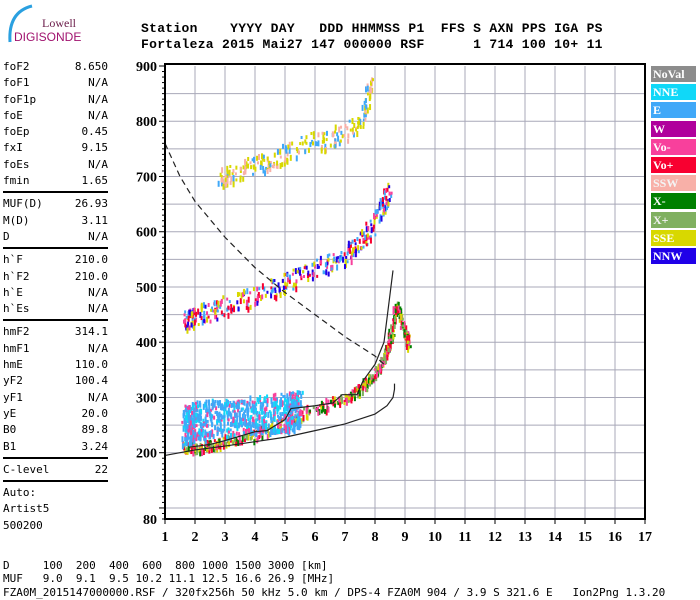 This screenshot has width=700, height=600. What do you see at coordinates (10, 413) in the screenshot?
I see `param-label: yE` at bounding box center [10, 413].